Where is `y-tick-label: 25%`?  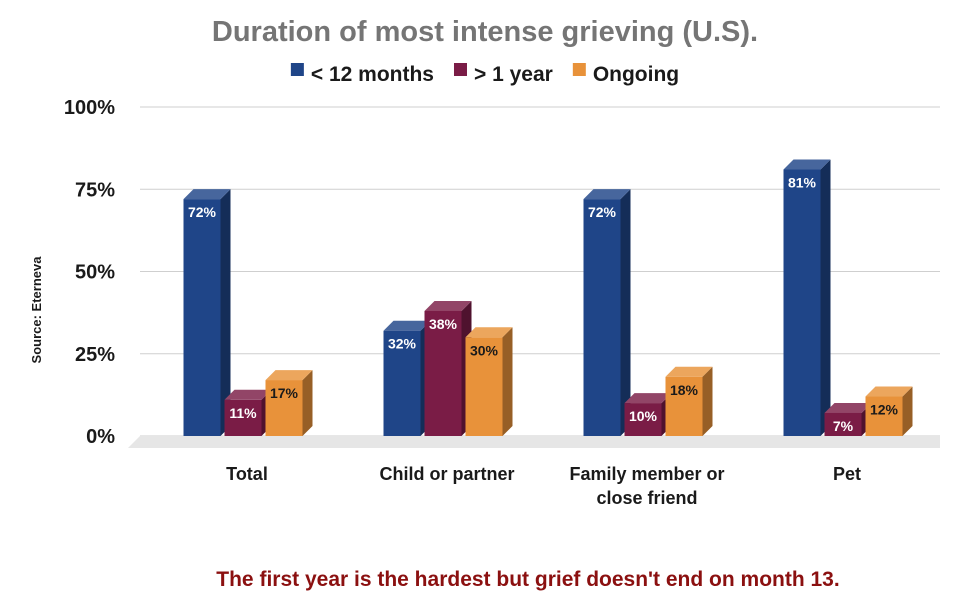 y-tick-label: 25% is located at coordinates (95, 355).